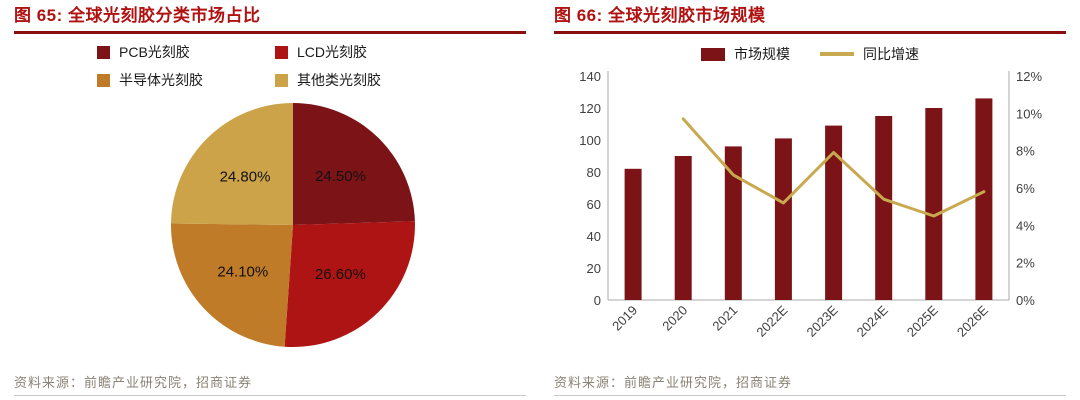 Image resolution: width=1080 pixels, height=400 pixels. What do you see at coordinates (837, 54) in the screenshot?
I see `line-legend-swatch` at bounding box center [837, 54].